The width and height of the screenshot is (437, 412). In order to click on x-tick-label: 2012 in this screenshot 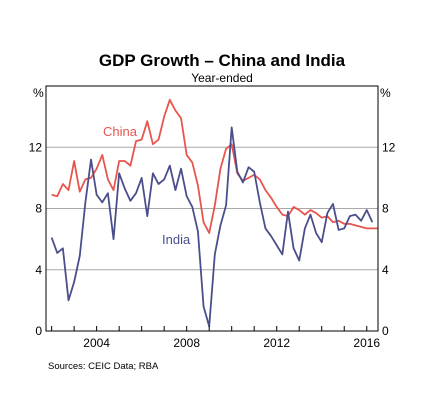, I will do `click(276, 343)`.